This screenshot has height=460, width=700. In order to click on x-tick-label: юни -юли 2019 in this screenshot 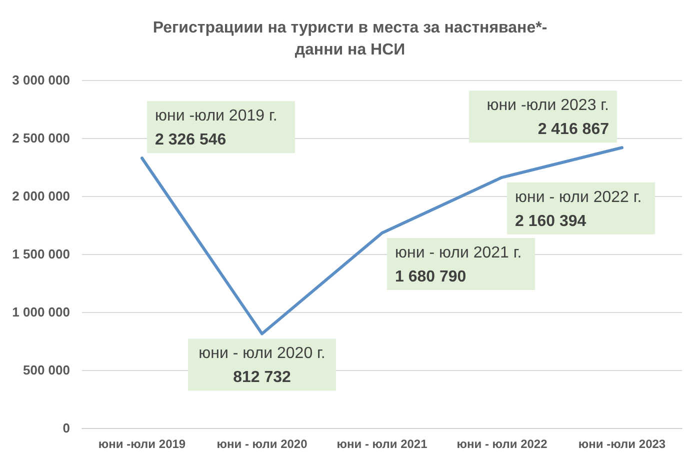, I will do `click(142, 444)`.